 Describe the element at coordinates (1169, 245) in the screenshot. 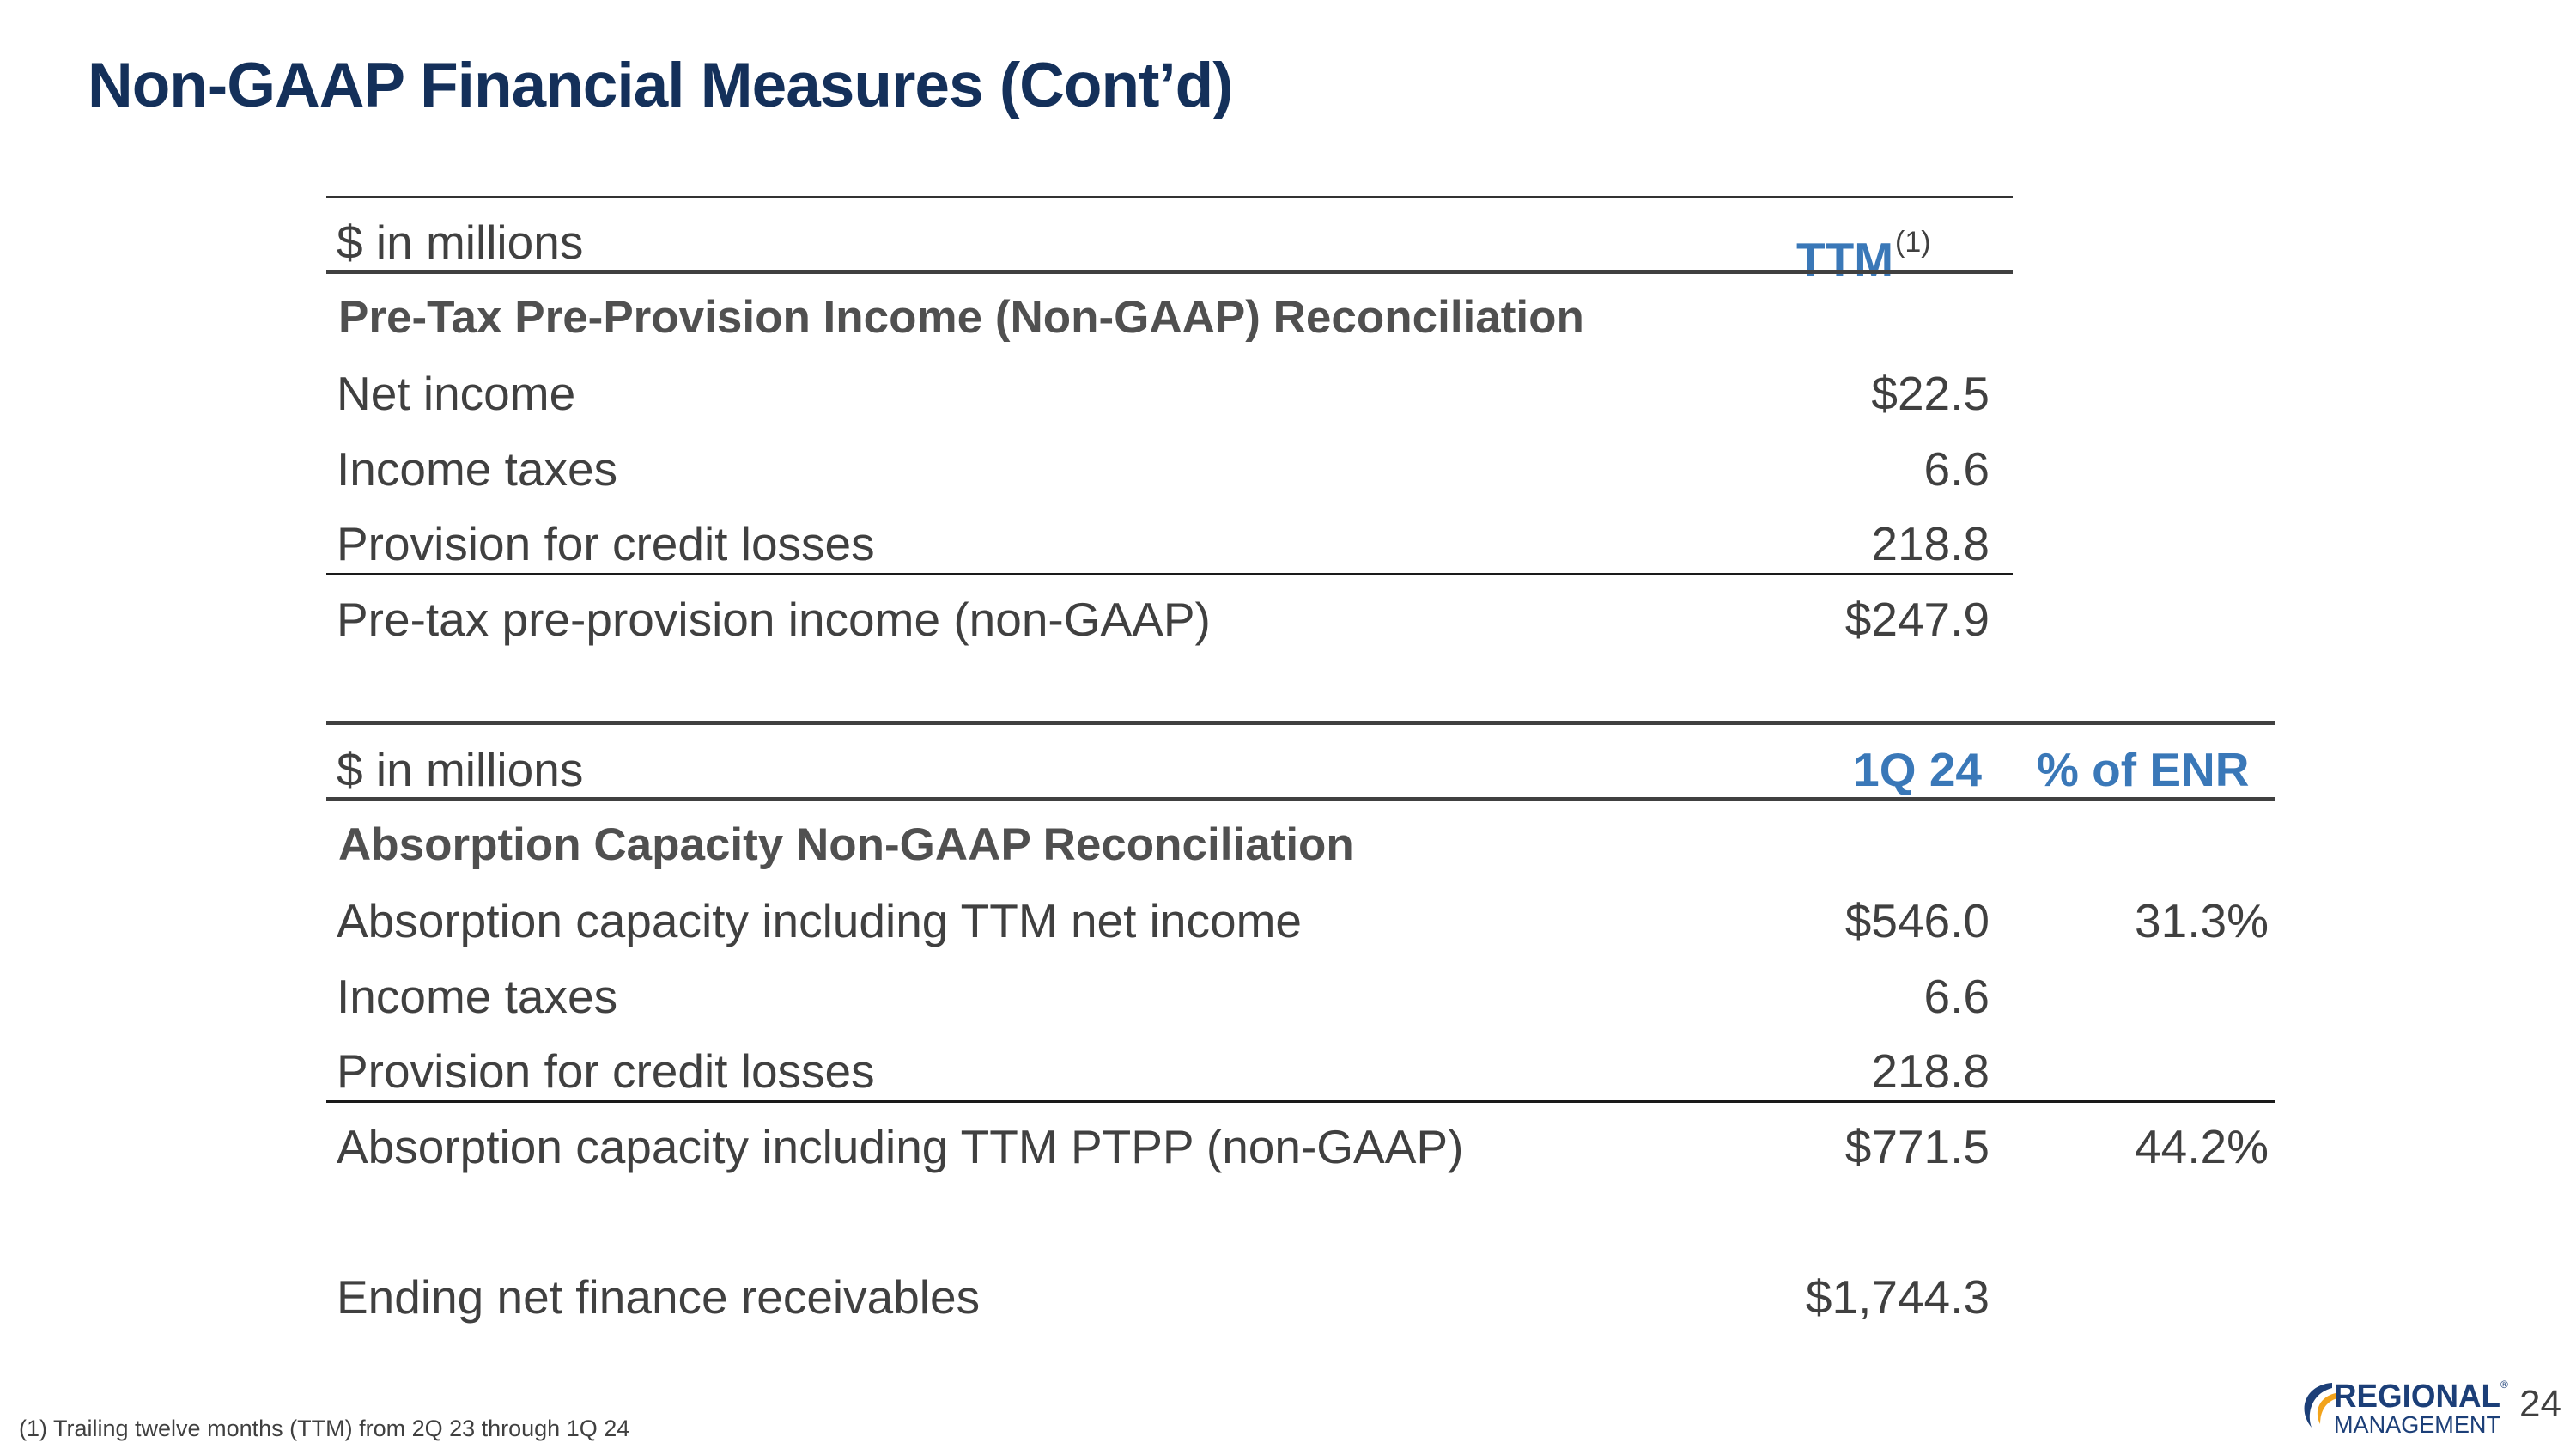

I see `table1-header-row: $ in millions TTM(1)` at that location.